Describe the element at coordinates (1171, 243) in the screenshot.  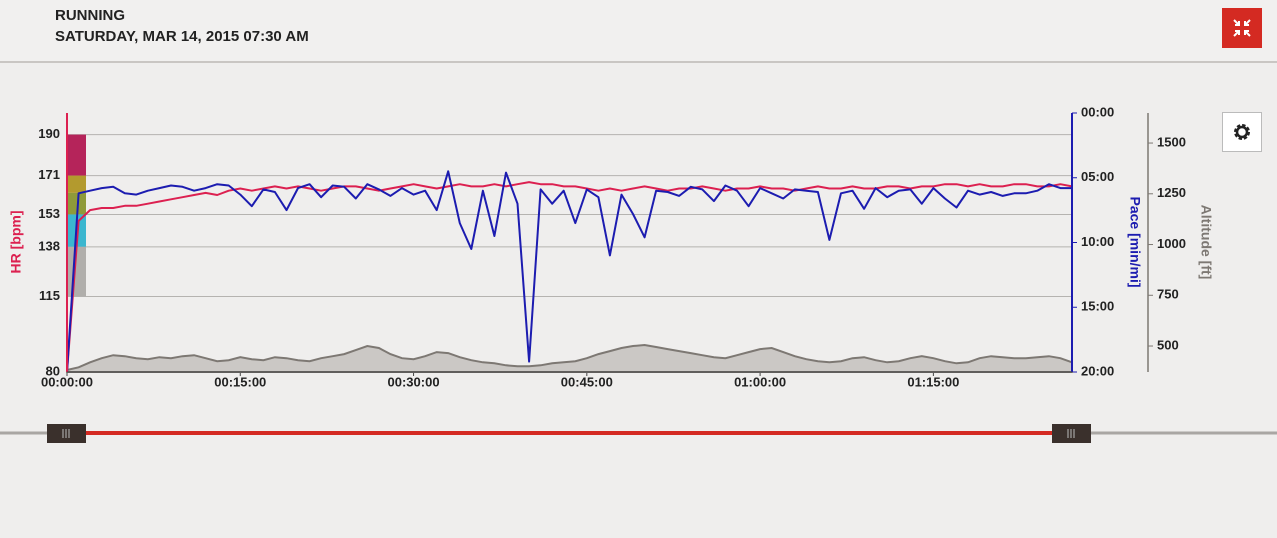
I see `altitude-tick-label: 1000` at that location.